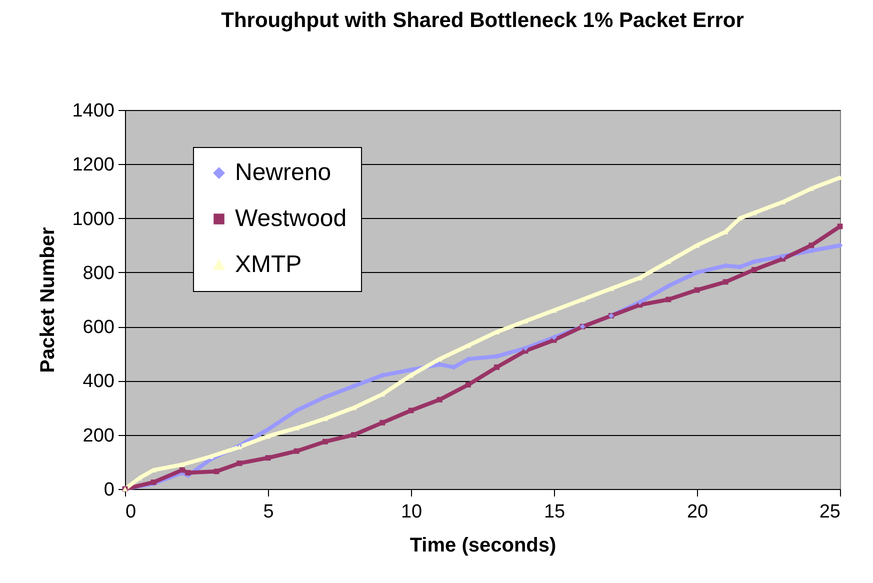 The image size is (873, 583). I want to click on y-tick-label: 1200, so click(93, 165).